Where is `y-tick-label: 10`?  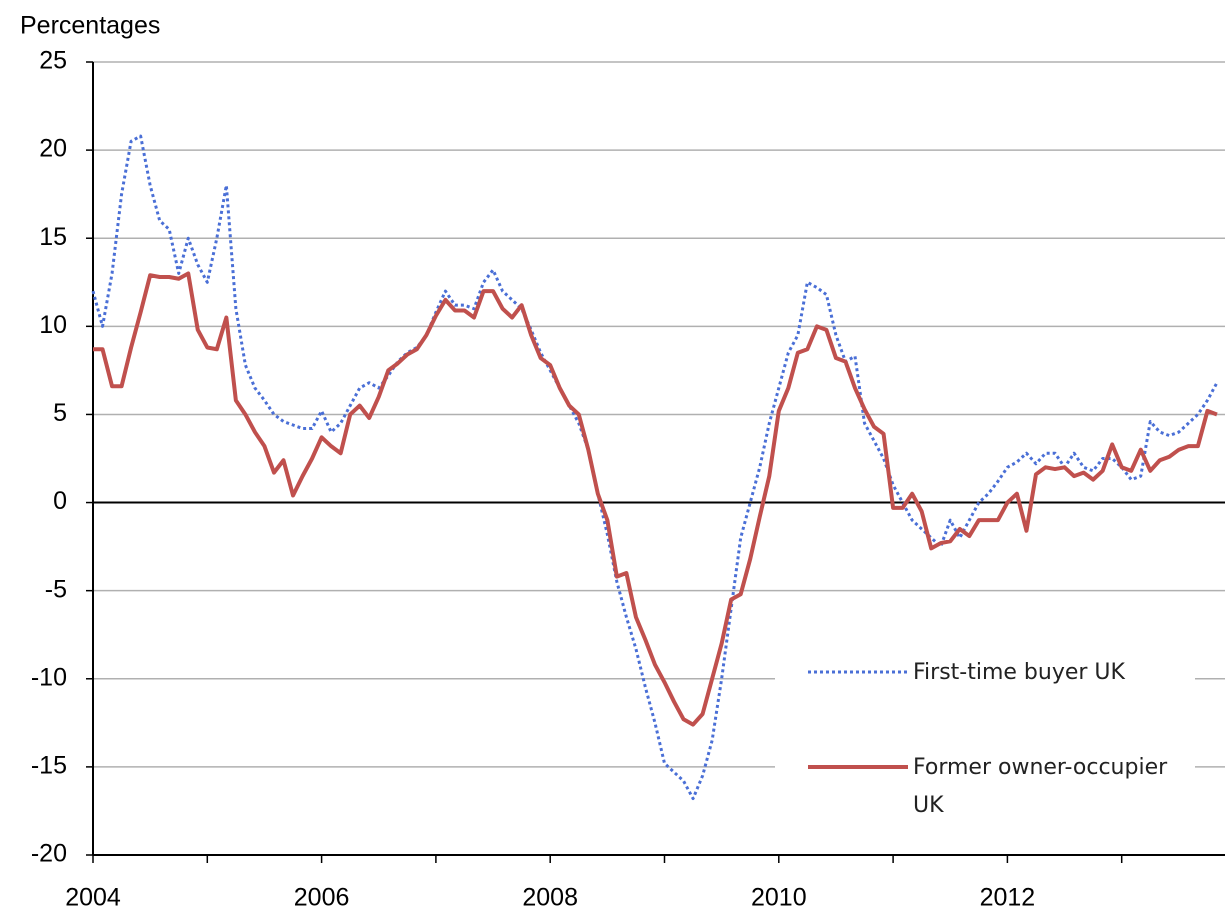 y-tick-label: 10 is located at coordinates (53, 325).